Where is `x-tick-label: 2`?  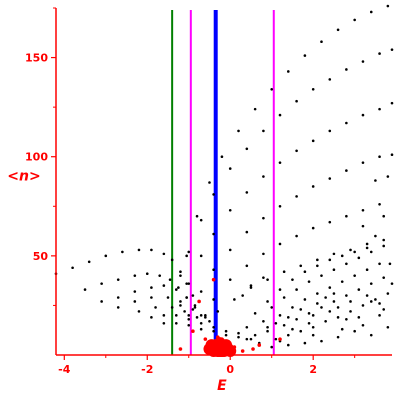 x-tick-label: 2 is located at coordinates (313, 369).